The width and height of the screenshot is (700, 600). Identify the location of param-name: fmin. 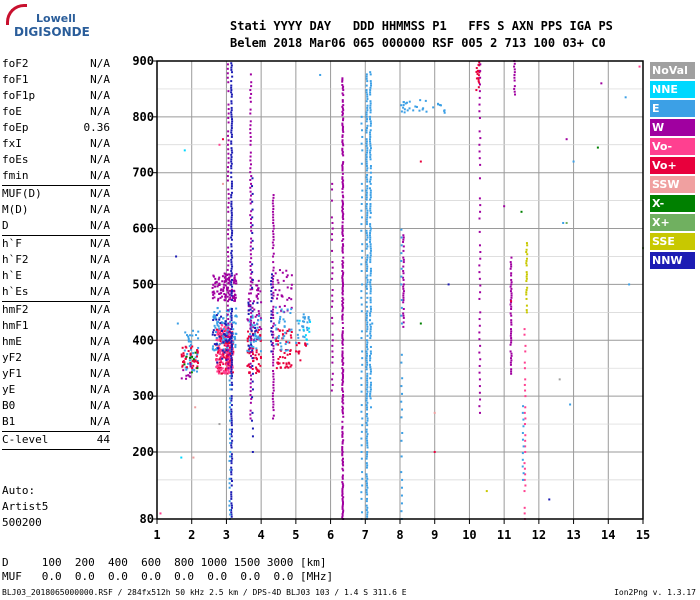
(15, 175).